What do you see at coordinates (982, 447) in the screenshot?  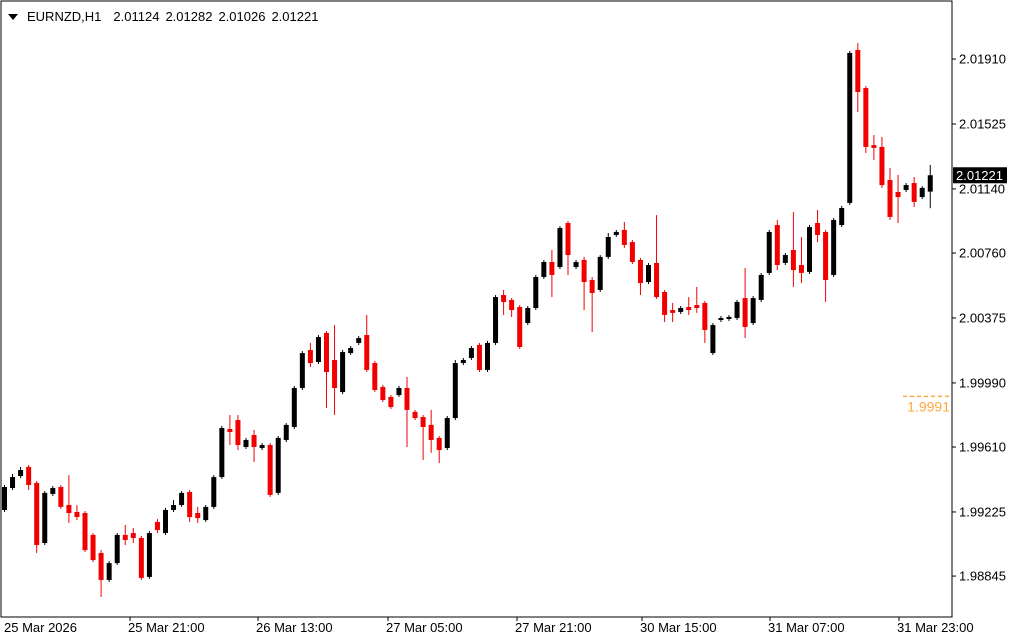 I see `y-axis-label: 1.99610` at bounding box center [982, 447].